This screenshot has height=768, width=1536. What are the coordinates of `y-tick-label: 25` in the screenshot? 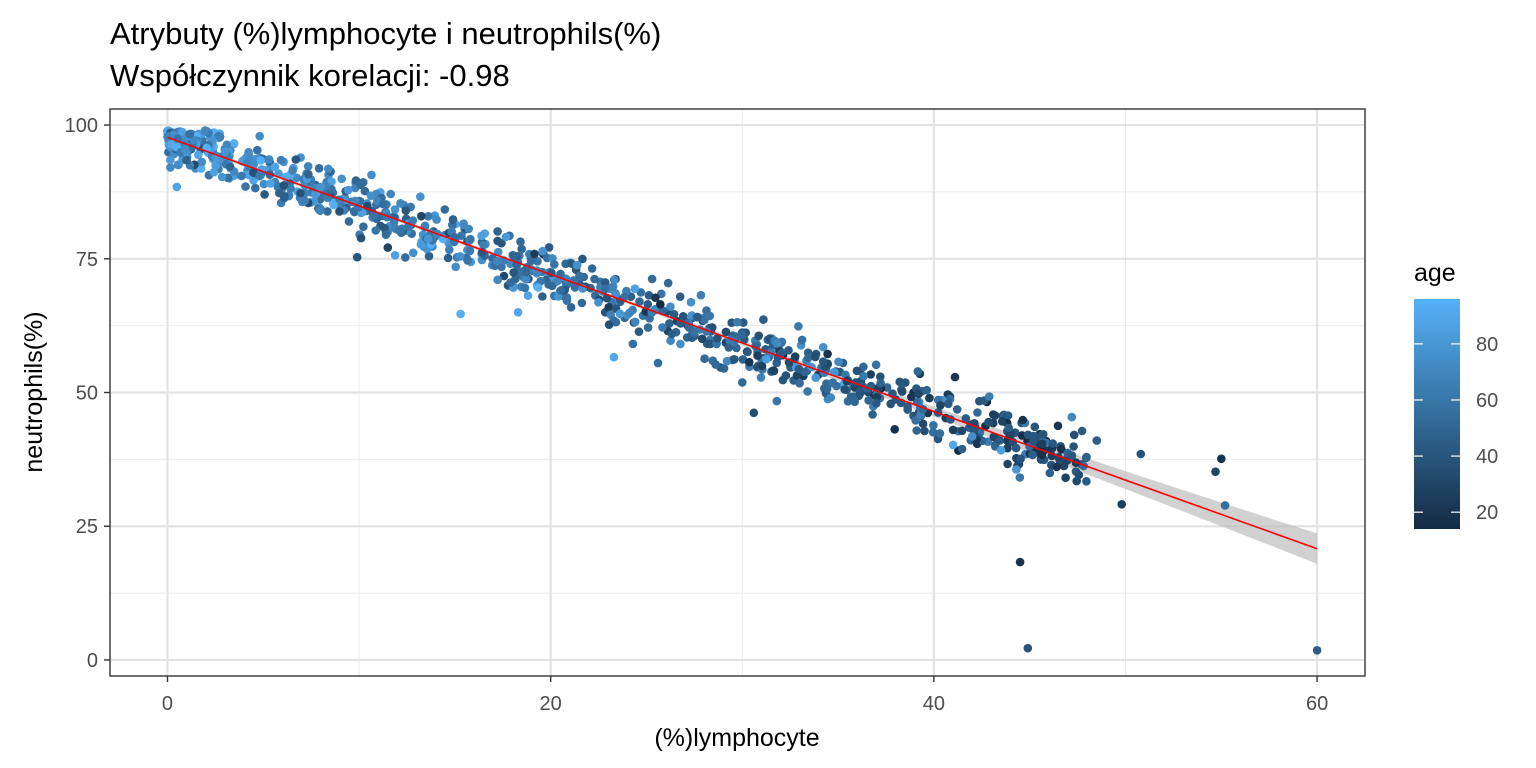 It's located at (87, 527).